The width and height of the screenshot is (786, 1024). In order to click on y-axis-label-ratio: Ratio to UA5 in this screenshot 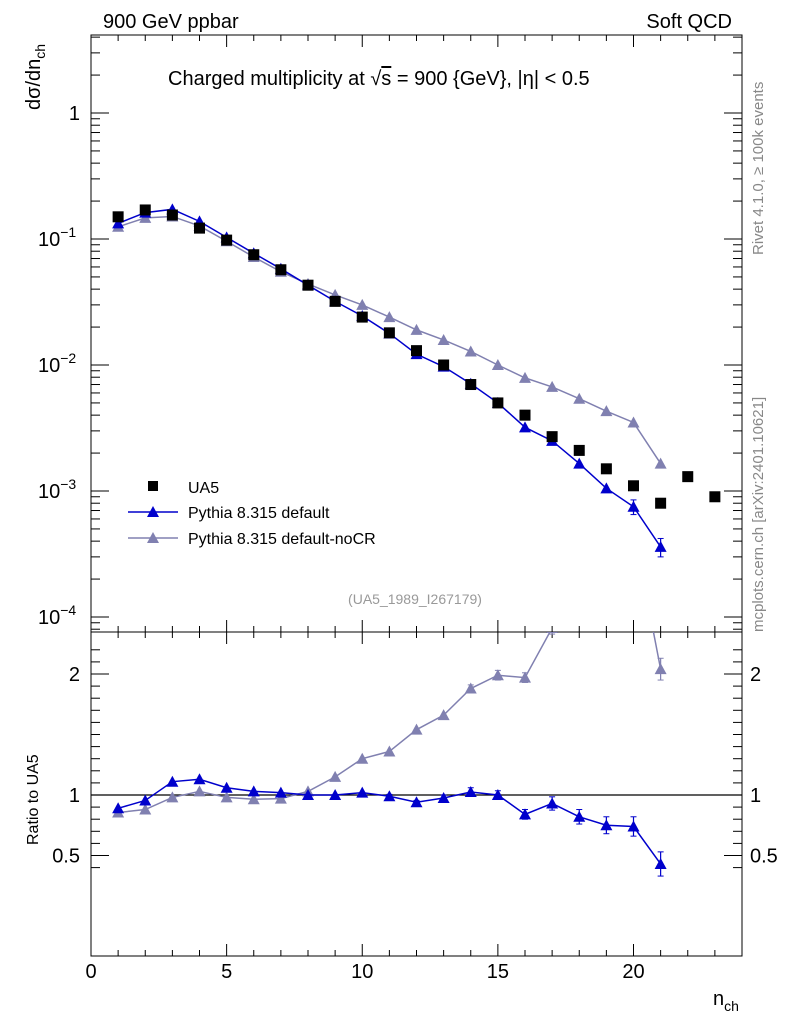, I will do `click(33, 799)`.